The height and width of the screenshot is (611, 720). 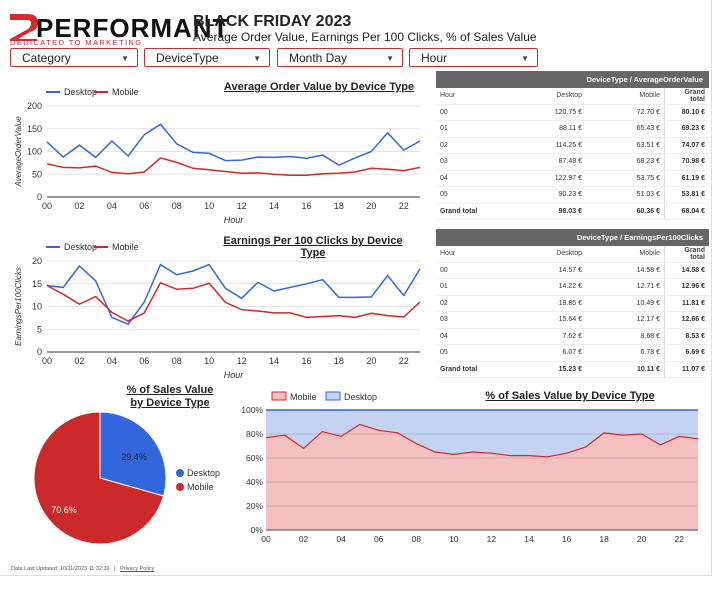 I want to click on table-cell: 12.71 €, so click(x=625, y=287).